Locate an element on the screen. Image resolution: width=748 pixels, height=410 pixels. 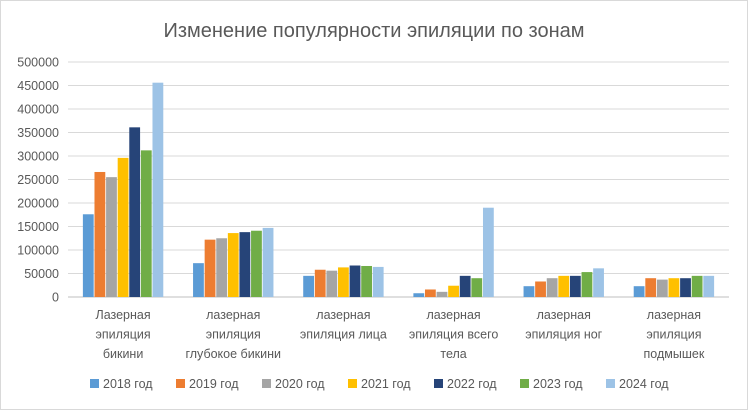
y-tick-label: 400000 is located at coordinates (38, 110).